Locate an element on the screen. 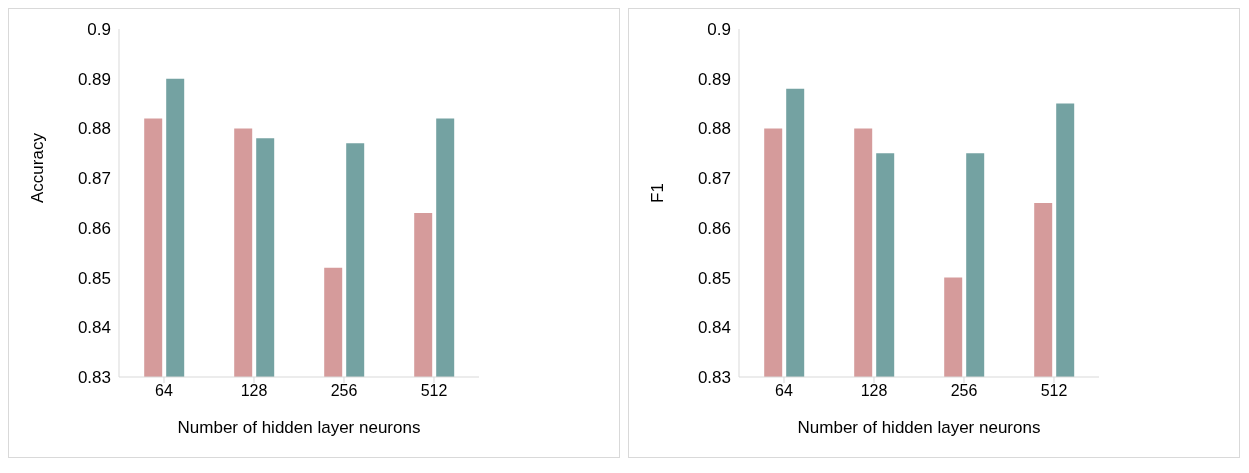 The height and width of the screenshot is (473, 1249). y-axis-title: F1 is located at coordinates (658, 193).